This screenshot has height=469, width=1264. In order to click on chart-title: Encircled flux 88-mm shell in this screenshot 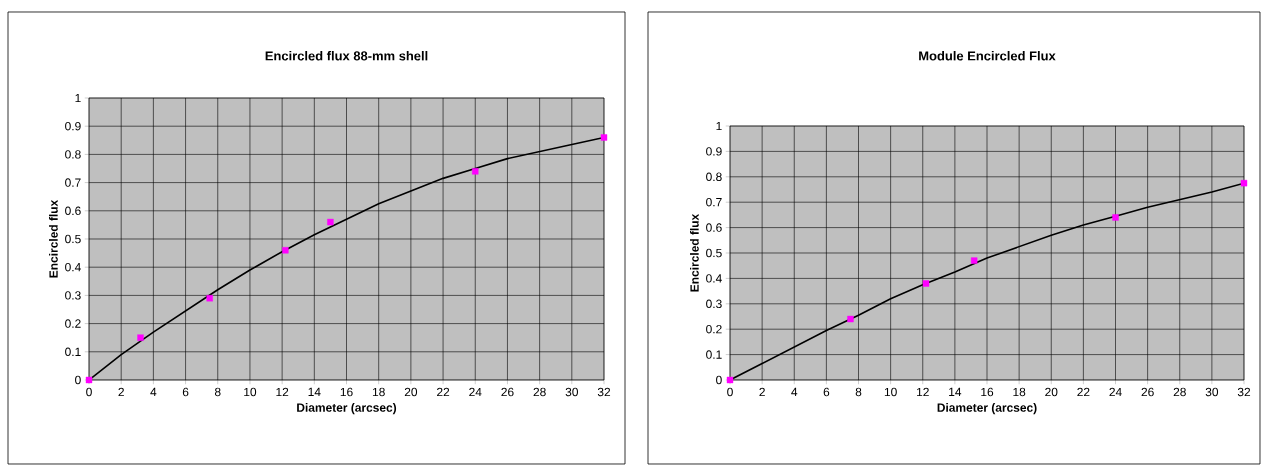, I will do `click(346, 55)`.